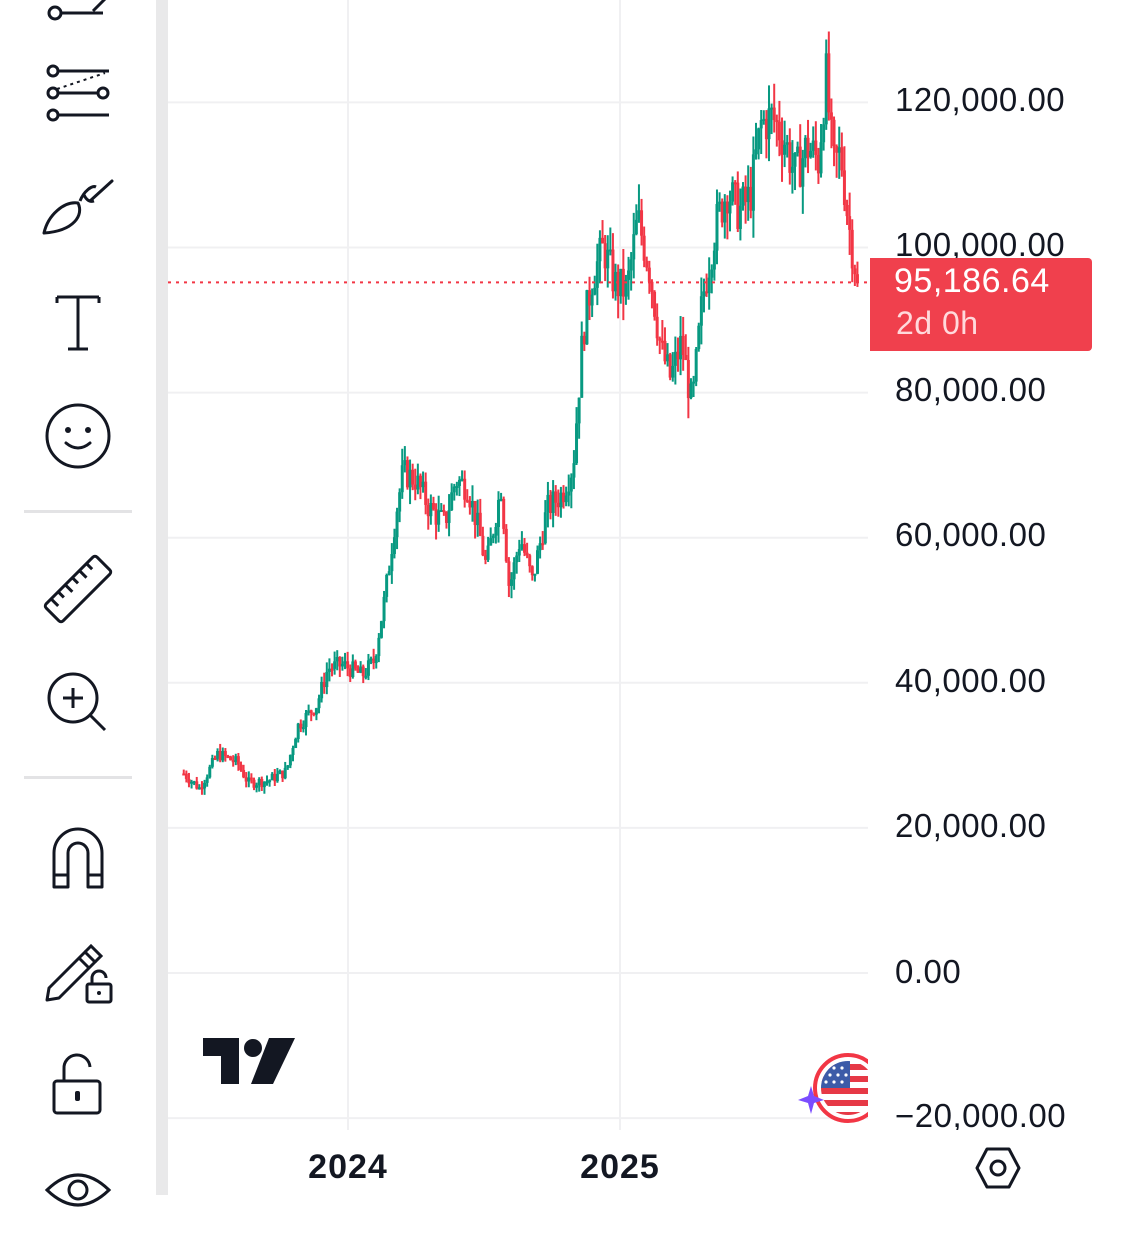 The image size is (1124, 1235). I want to click on brush-tool, so click(78, 209).